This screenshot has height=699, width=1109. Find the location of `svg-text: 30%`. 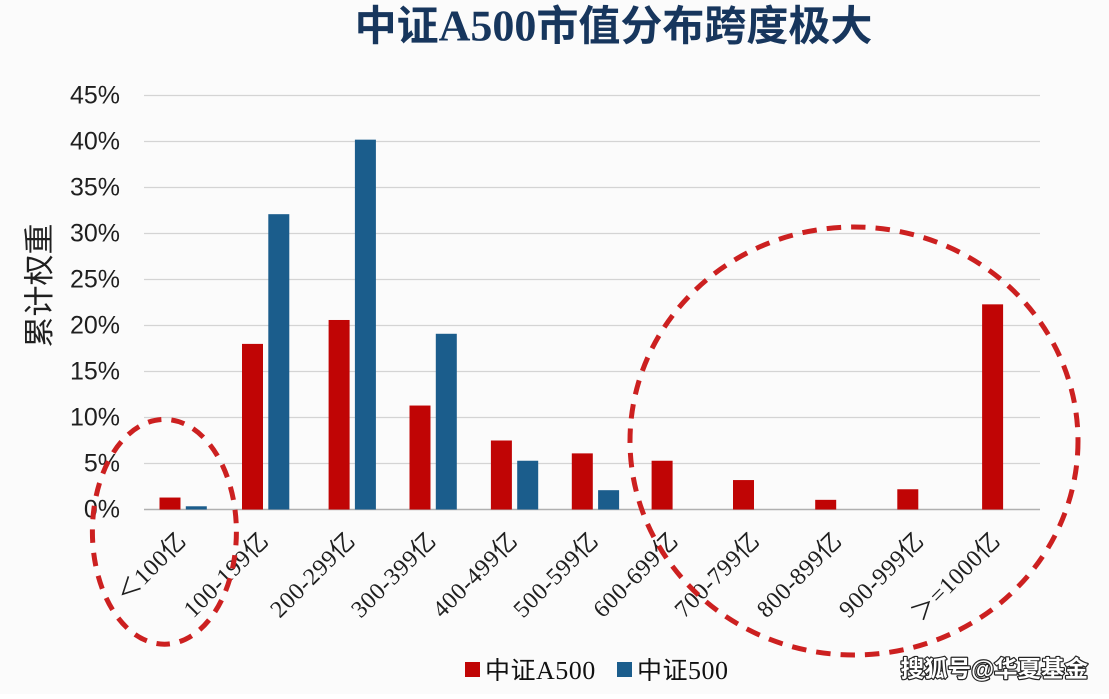

svg-text: 30% is located at coordinates (95, 234).